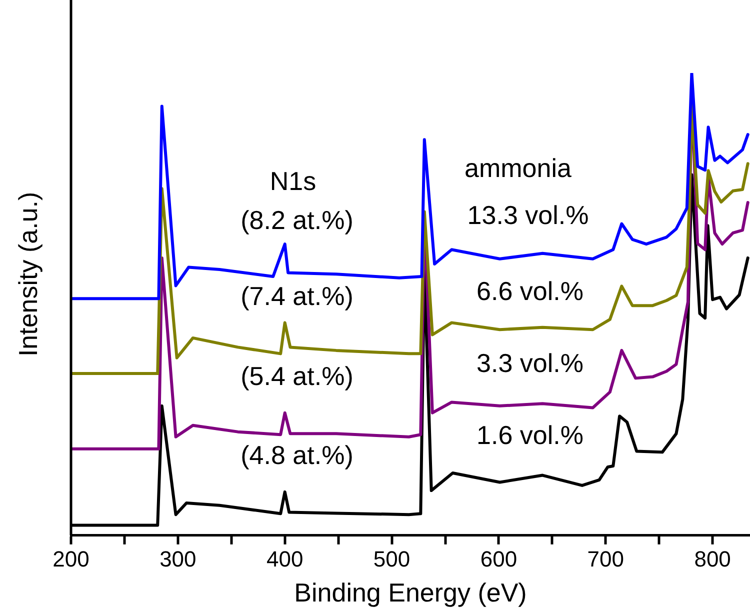 The height and width of the screenshot is (614, 750). What do you see at coordinates (530, 435) in the screenshot?
I see `annotation: 1.6 vol.%` at bounding box center [530, 435].